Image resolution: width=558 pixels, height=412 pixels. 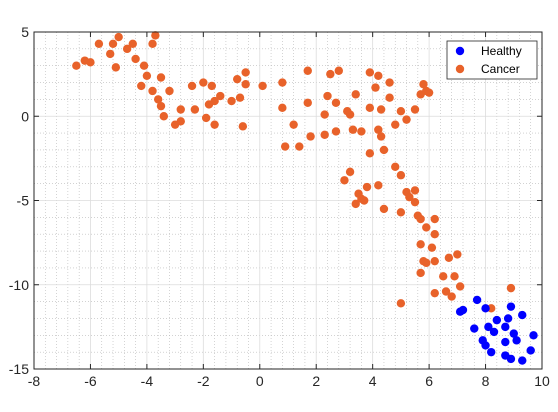 I want to click on y-tick-labels: -15 -10 -5 0 5, so click(x=19, y=200).